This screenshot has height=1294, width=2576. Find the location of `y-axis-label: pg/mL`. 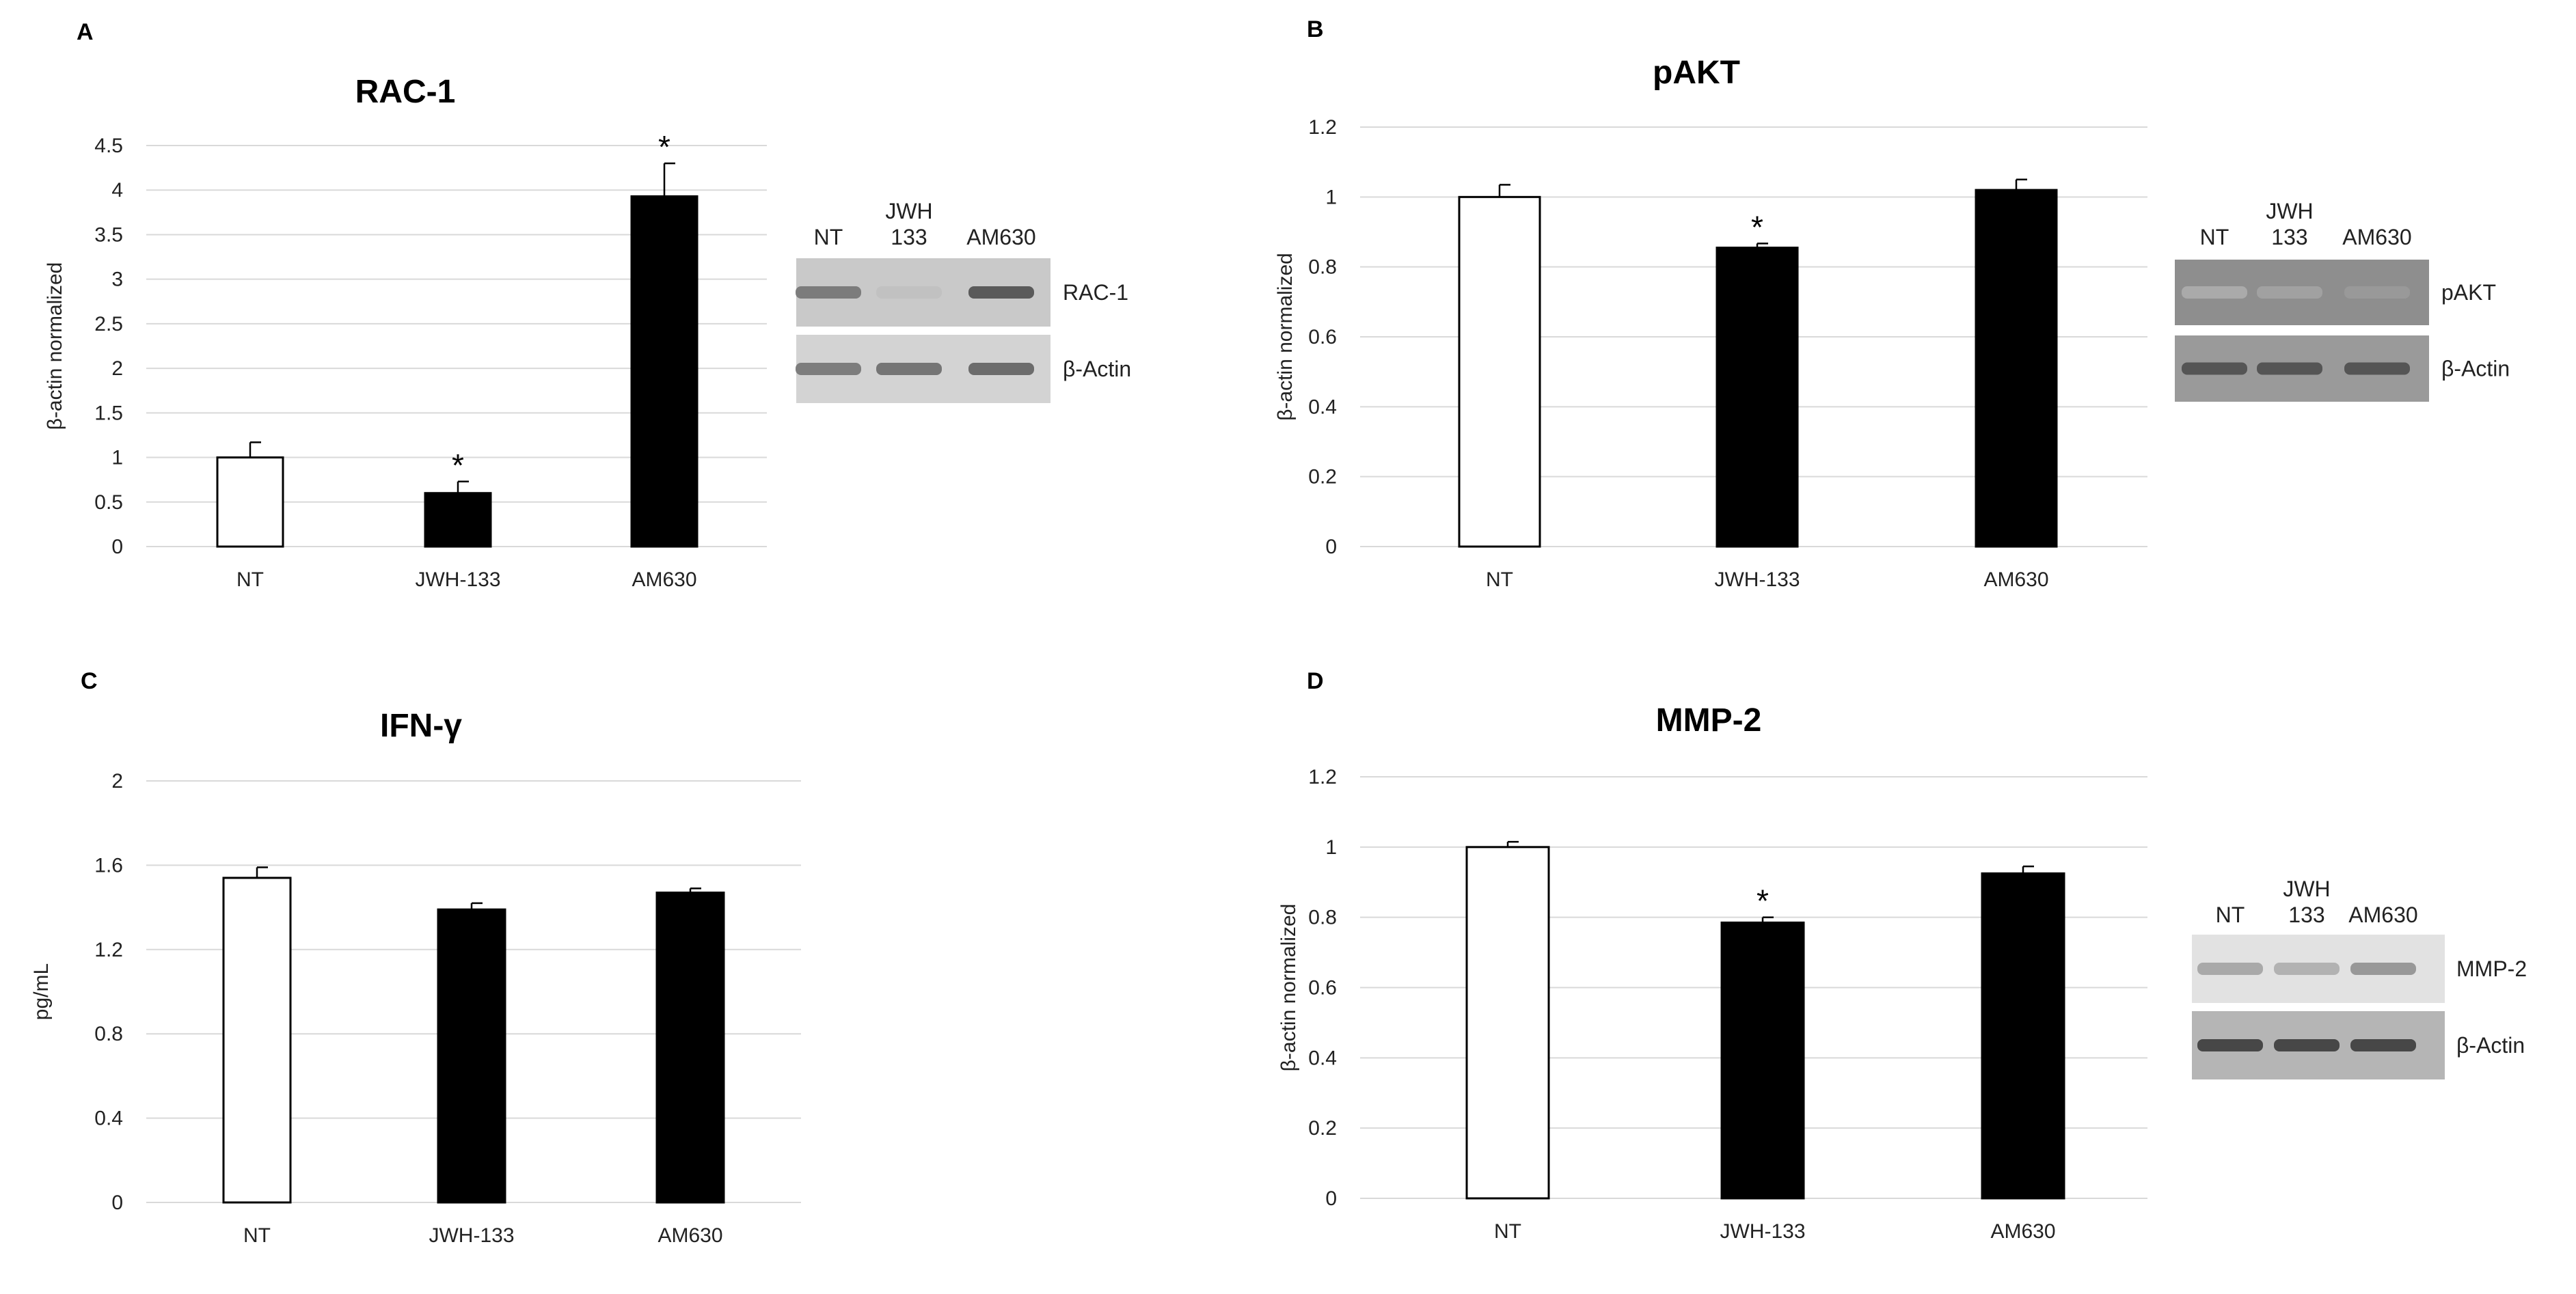

y-axis-label: pg/mL is located at coordinates (42, 991).